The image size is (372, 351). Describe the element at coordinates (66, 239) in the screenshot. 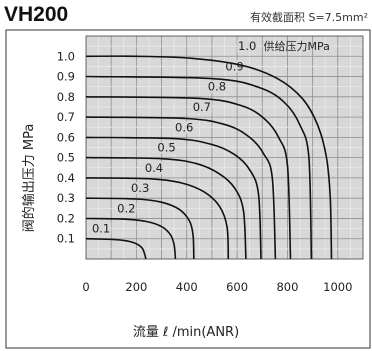

I see `y-tick-label: 0.1` at that location.